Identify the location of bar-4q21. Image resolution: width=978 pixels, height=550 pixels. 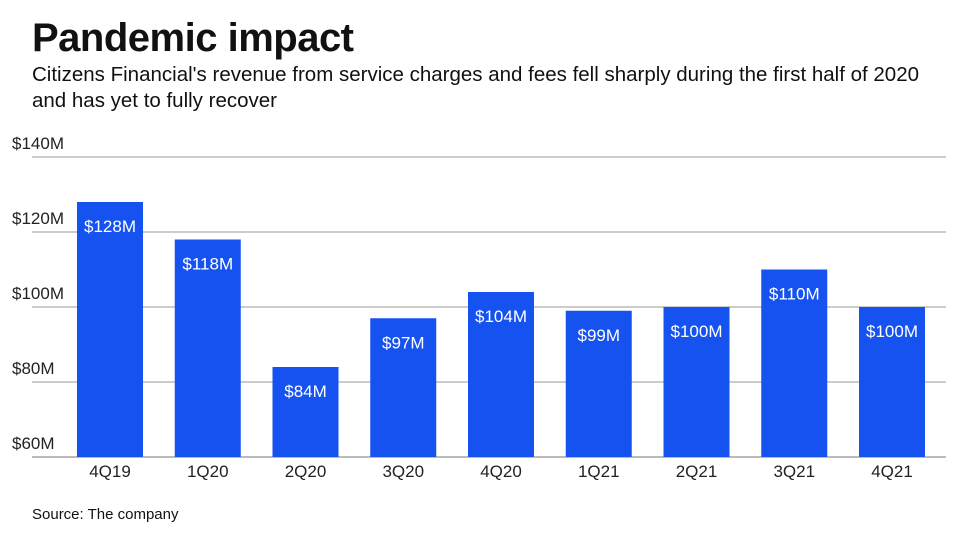
(892, 382).